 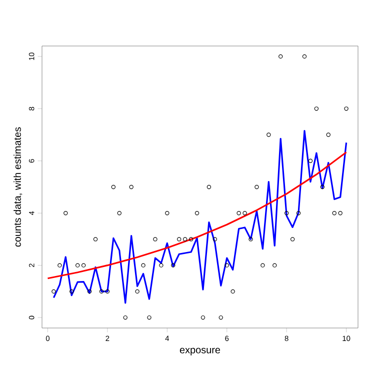 What do you see at coordinates (18, 187) in the screenshot?
I see `y-axis-title: counts data, with estimates` at bounding box center [18, 187].